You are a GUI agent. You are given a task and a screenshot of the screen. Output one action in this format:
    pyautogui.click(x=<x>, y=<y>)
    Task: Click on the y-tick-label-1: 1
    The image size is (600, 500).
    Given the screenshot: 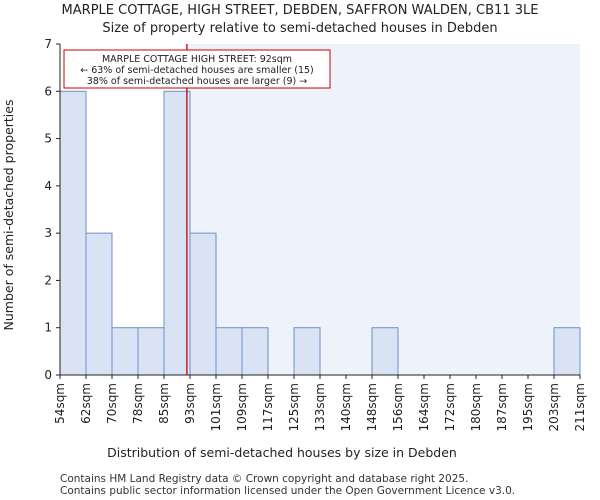 What is the action you would take?
    pyautogui.click(x=48, y=328)
    